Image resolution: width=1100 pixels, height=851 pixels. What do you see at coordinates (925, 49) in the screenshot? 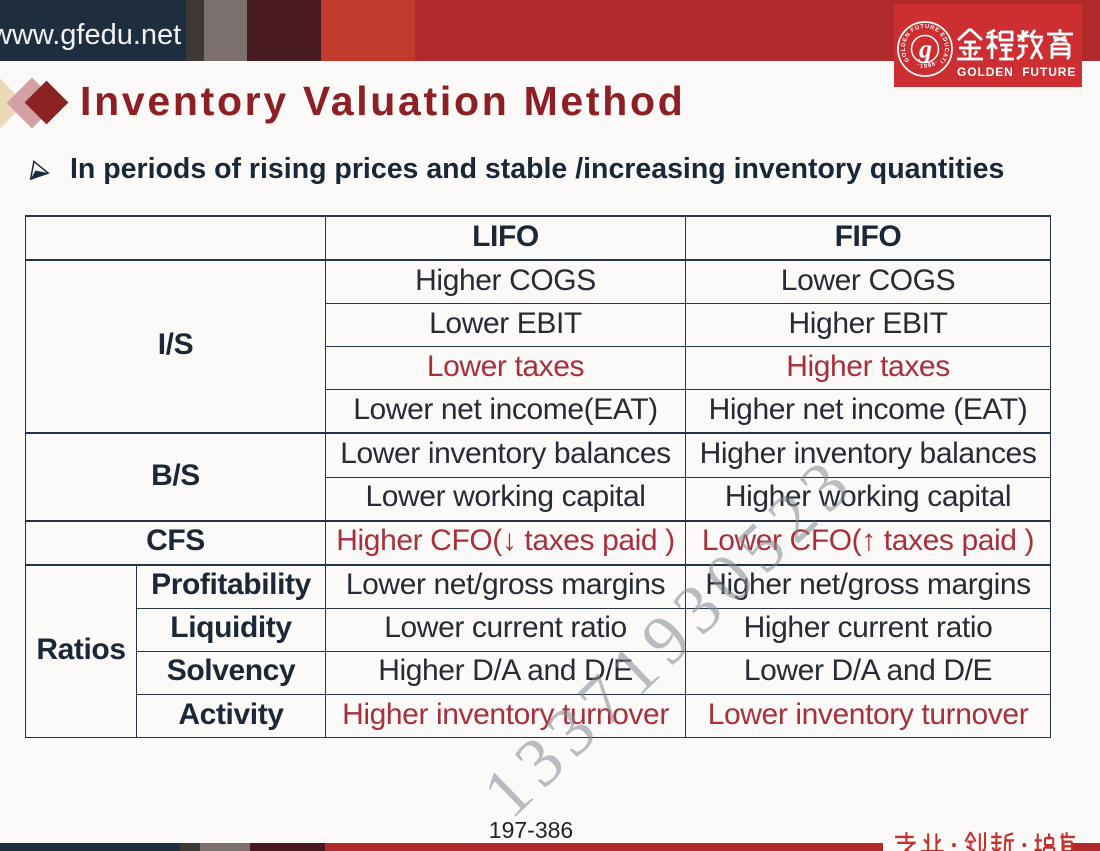
I see `svg-text: g` at bounding box center [925, 49].